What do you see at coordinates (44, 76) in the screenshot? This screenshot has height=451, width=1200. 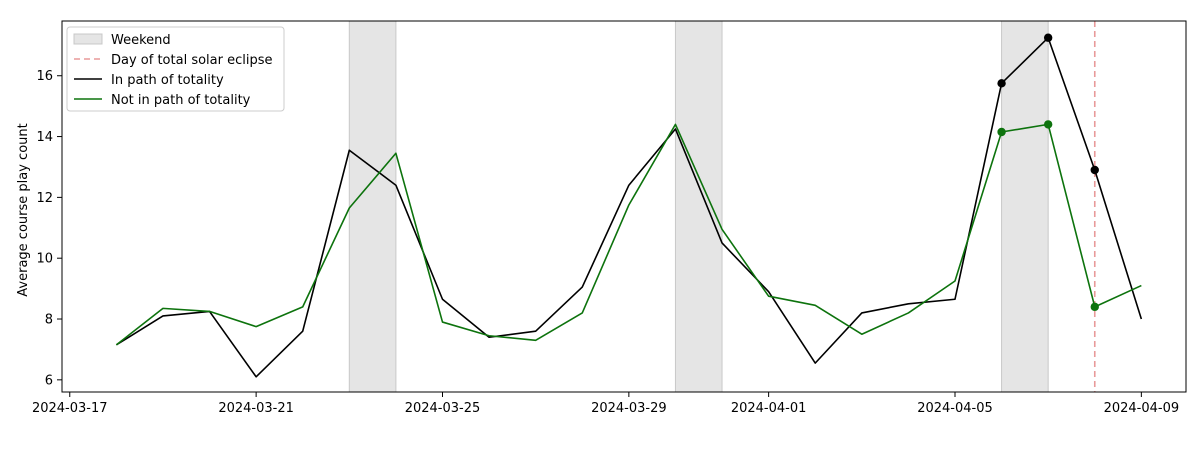 I see `y-tick-label: 16` at bounding box center [44, 76].